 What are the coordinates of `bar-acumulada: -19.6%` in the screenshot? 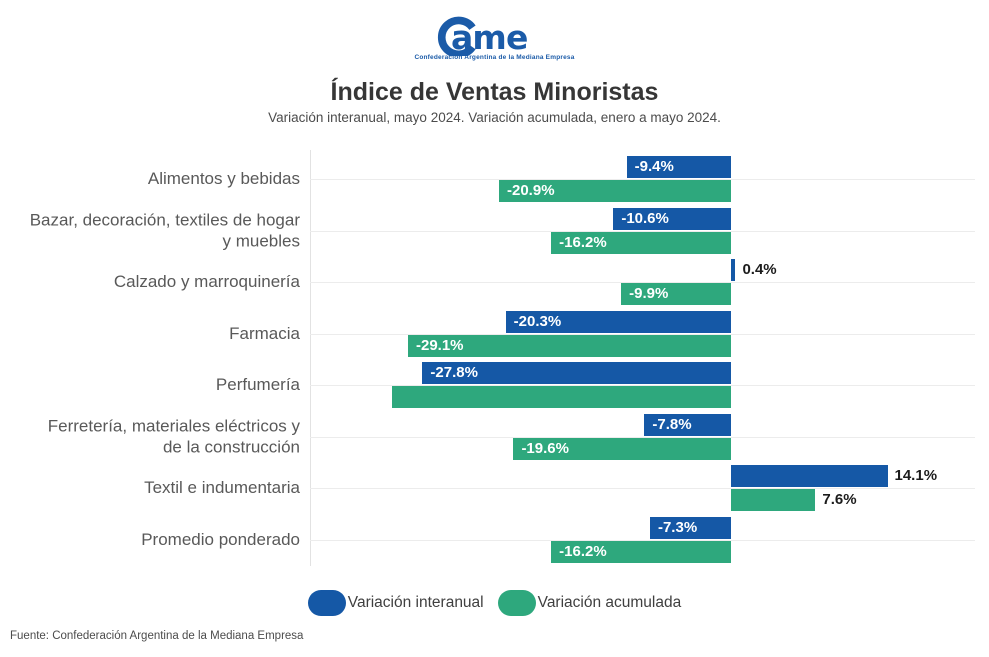 It's located at (622, 448).